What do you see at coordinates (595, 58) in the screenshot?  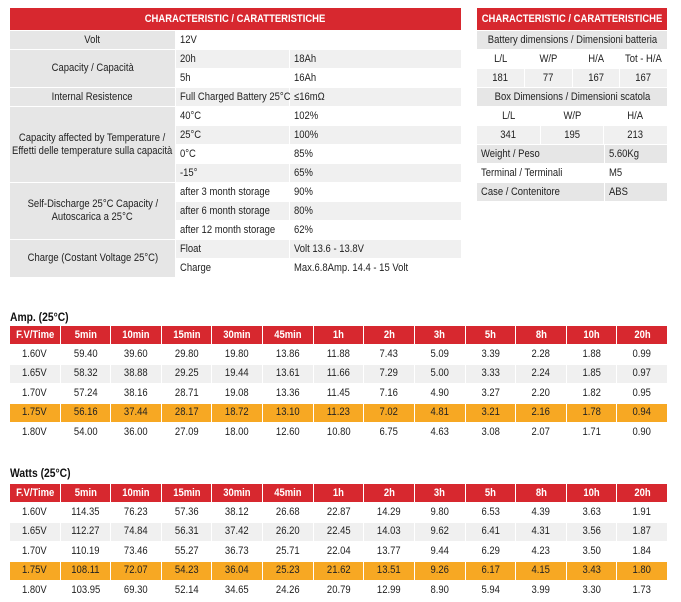 I see `cell-text: H/A` at bounding box center [595, 58].